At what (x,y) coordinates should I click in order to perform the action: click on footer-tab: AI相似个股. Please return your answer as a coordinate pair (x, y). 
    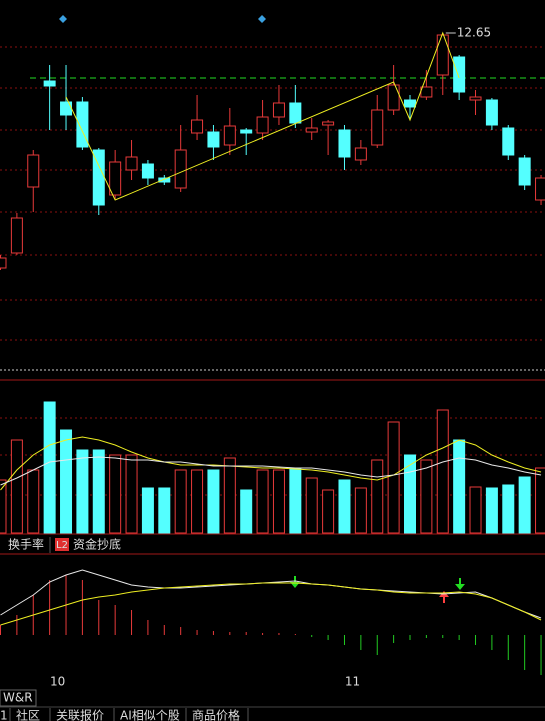
    Looking at the image, I should click on (150, 715).